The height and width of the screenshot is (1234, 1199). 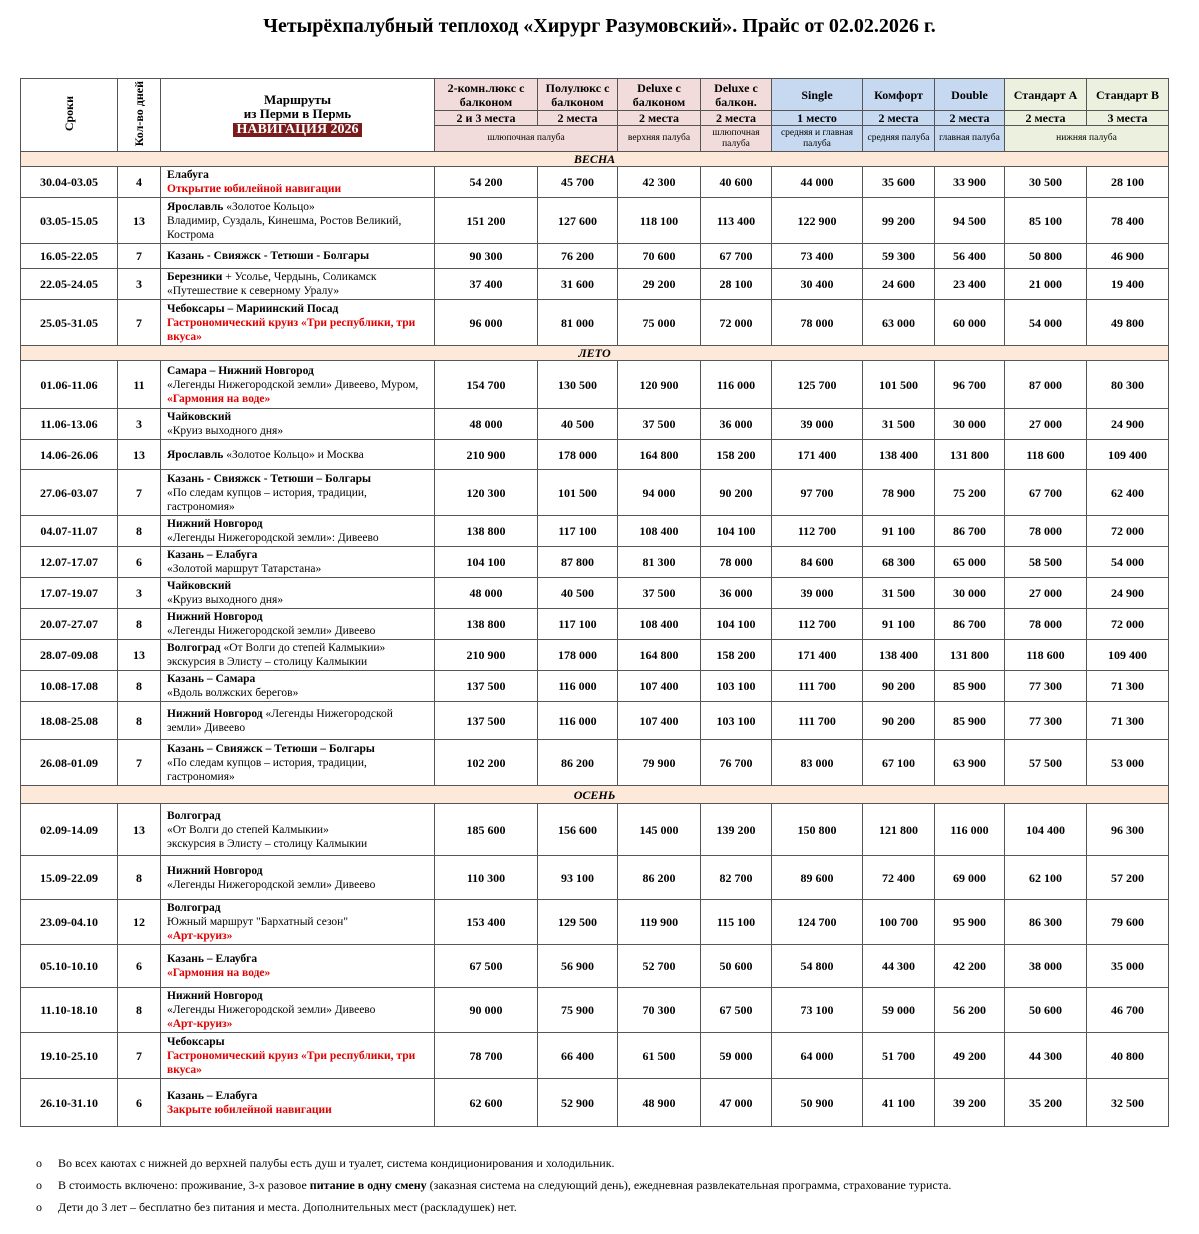 What do you see at coordinates (659, 686) in the screenshot?
I see `price: 107 400` at bounding box center [659, 686].